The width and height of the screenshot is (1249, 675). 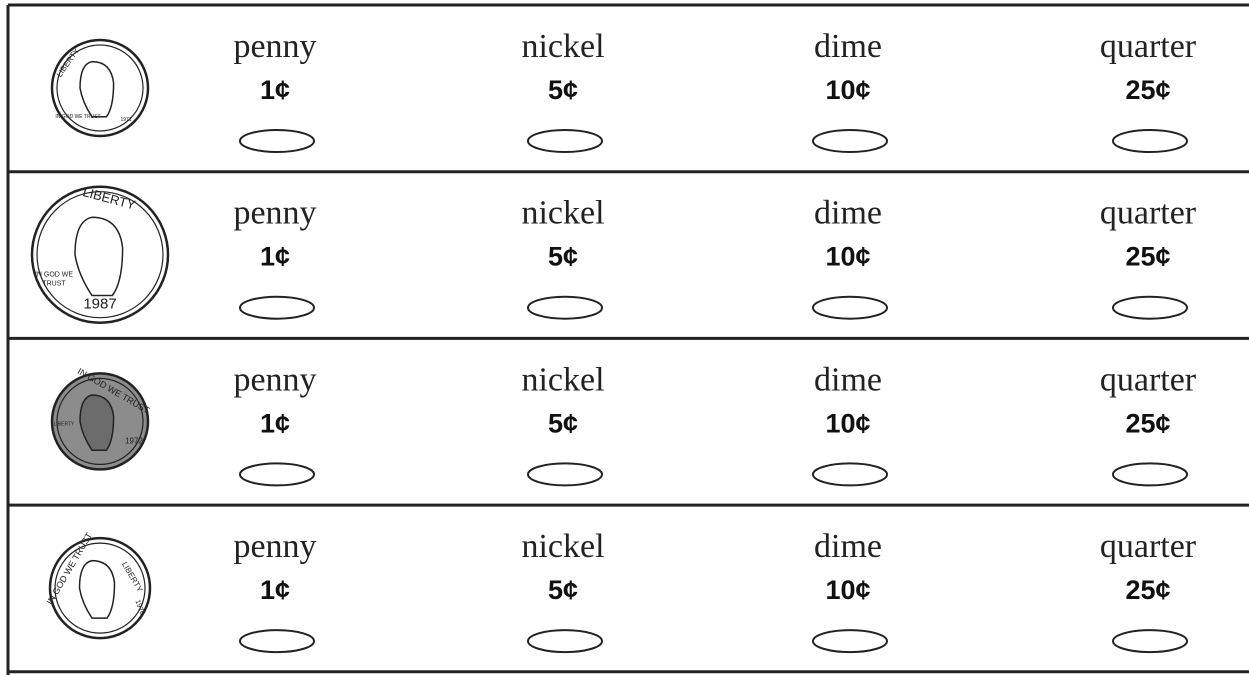 What do you see at coordinates (99, 304) in the screenshot?
I see `coin-inscription: 1987` at bounding box center [99, 304].